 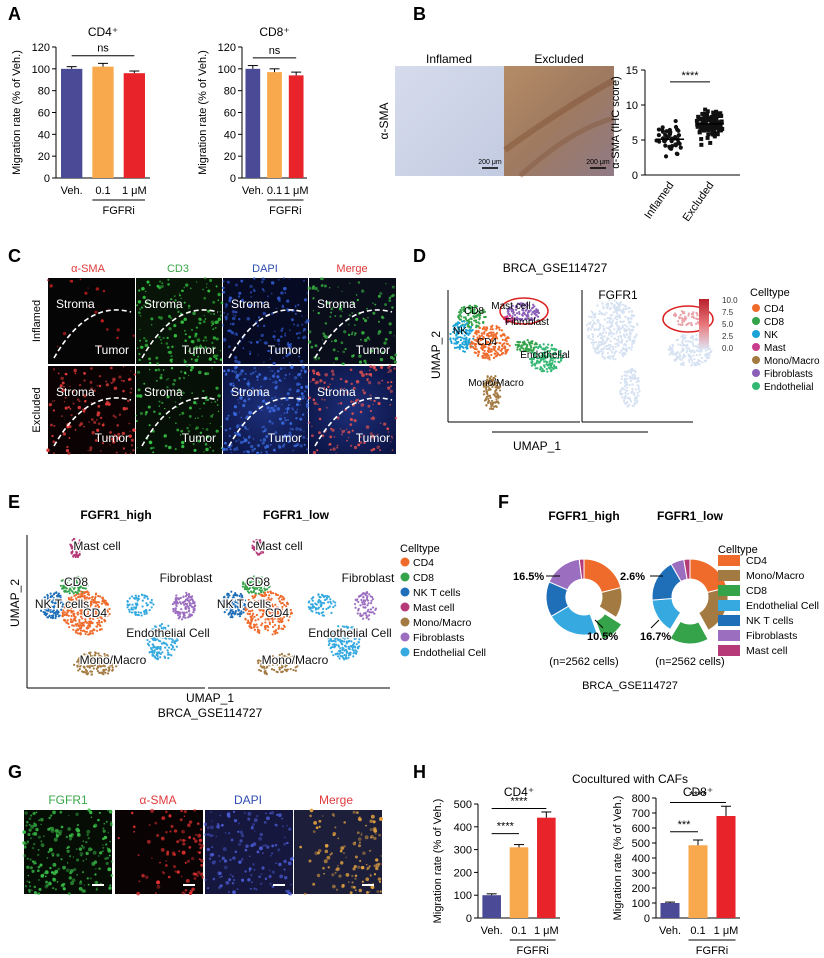 What do you see at coordinates (688, 315) in the screenshot?
I see `umap-cell-fgfr1-high` at bounding box center [688, 315].